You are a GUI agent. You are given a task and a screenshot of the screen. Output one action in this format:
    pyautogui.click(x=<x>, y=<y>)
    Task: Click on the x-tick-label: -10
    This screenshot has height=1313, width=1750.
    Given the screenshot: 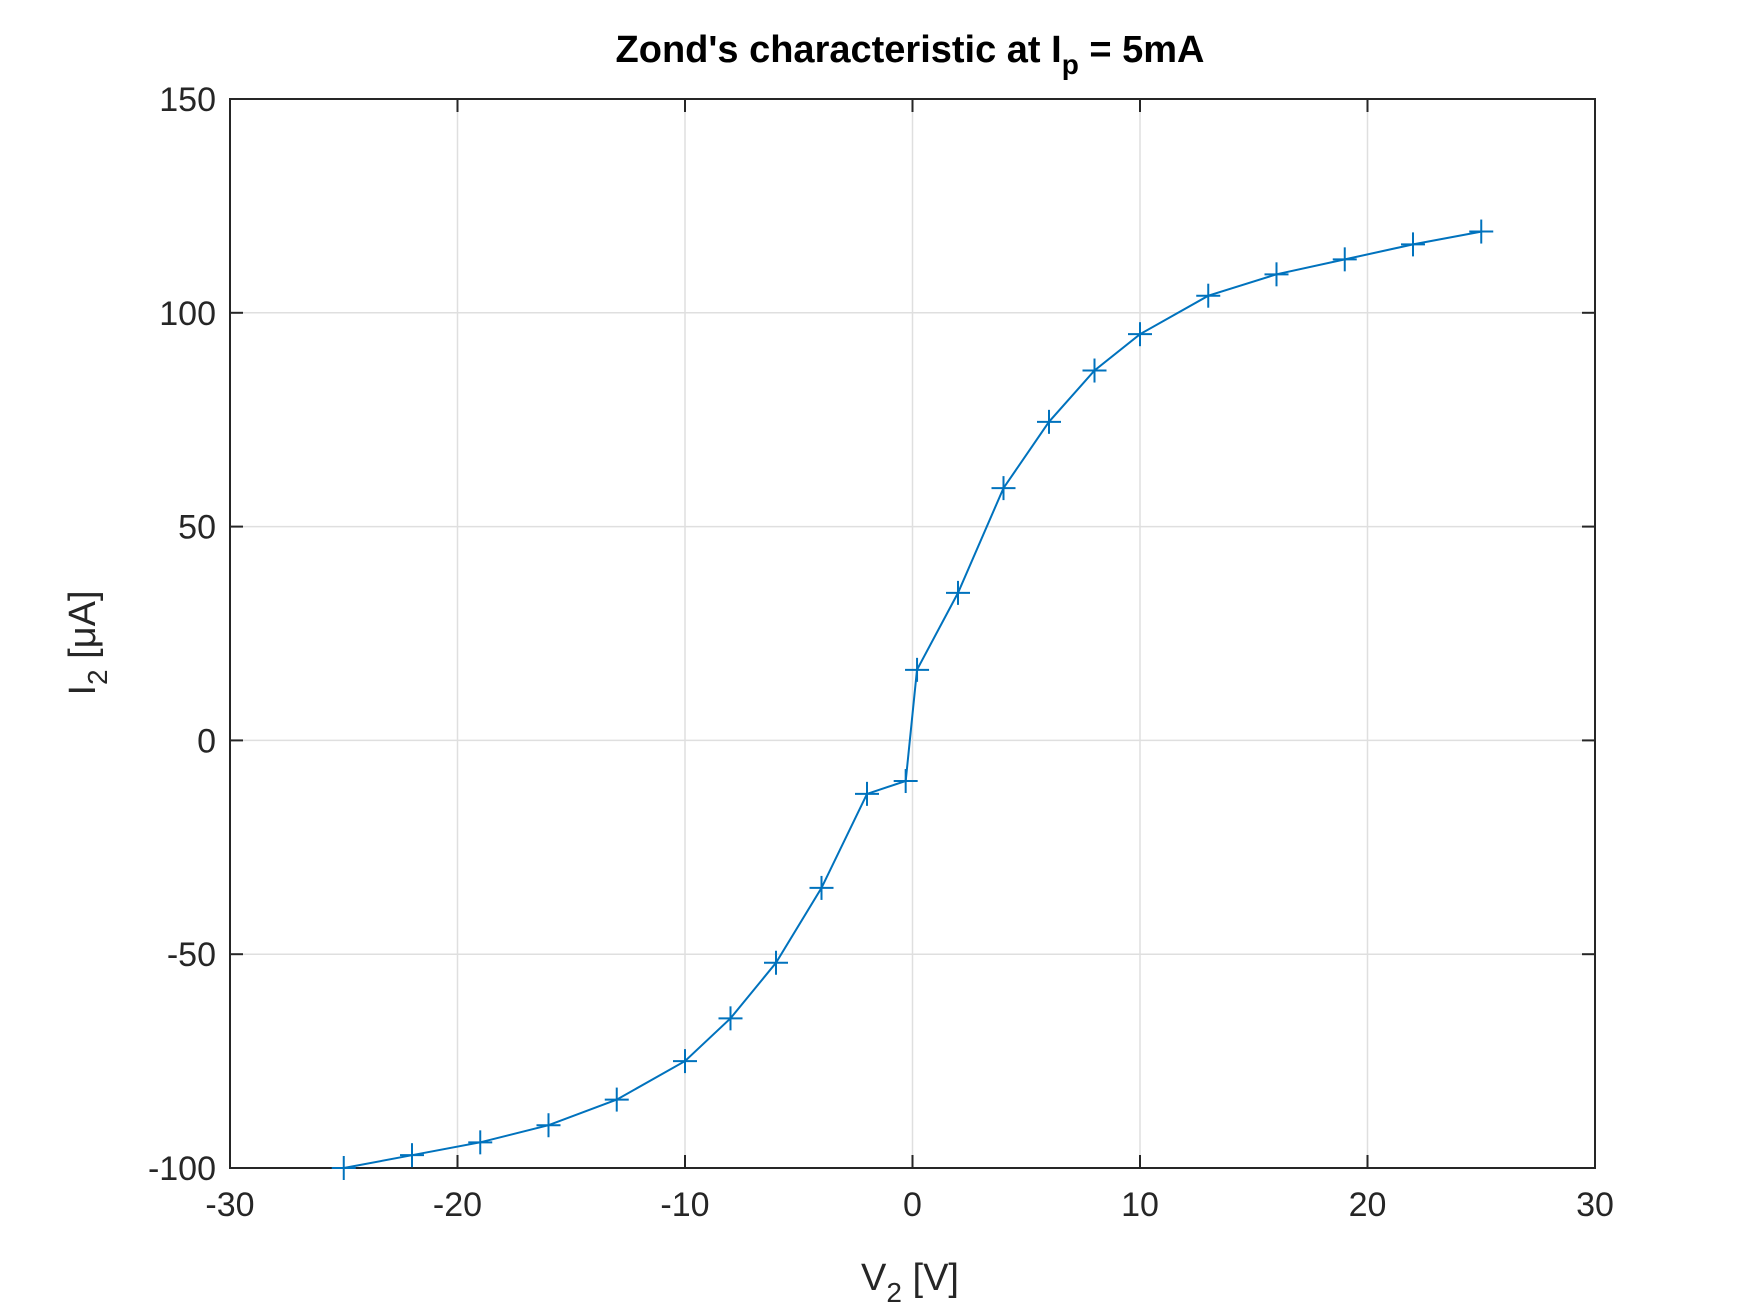 What is the action you would take?
    pyautogui.click(x=684, y=1205)
    